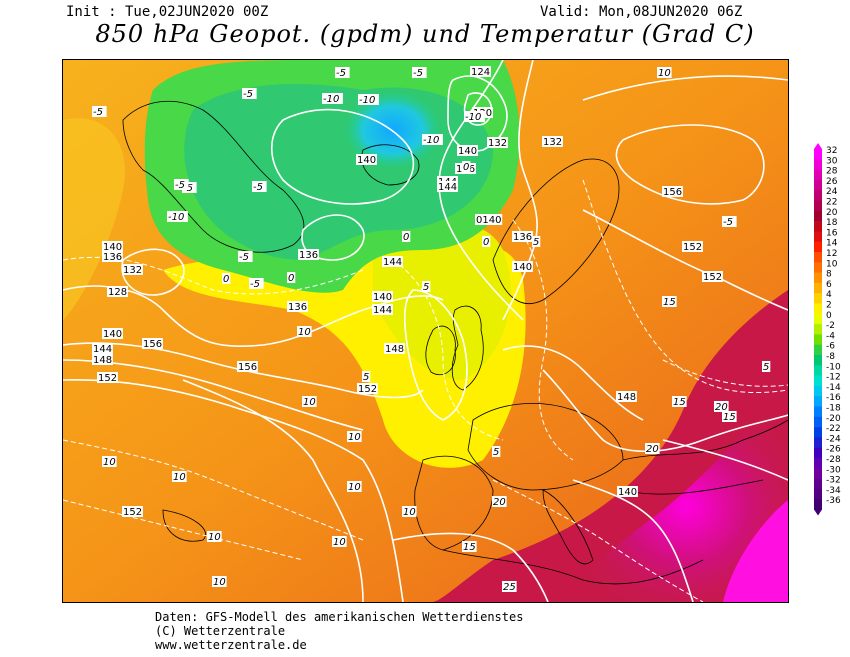 Image resolution: width=850 pixels, height=657 pixels. Describe the element at coordinates (832, 233) in the screenshot. I see `colorbar-label: 16` at that location.